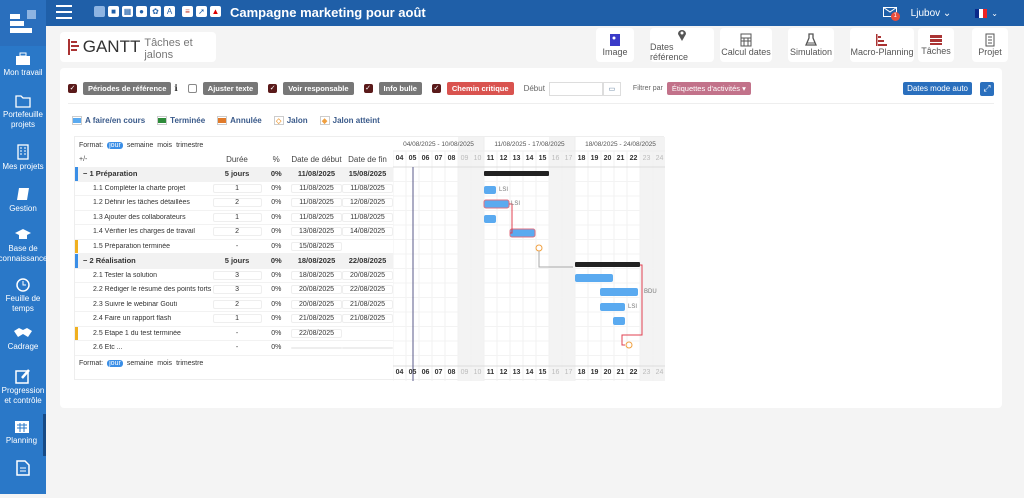  Describe the element at coordinates (615, 45) in the screenshot. I see `image-button: Image` at that location.